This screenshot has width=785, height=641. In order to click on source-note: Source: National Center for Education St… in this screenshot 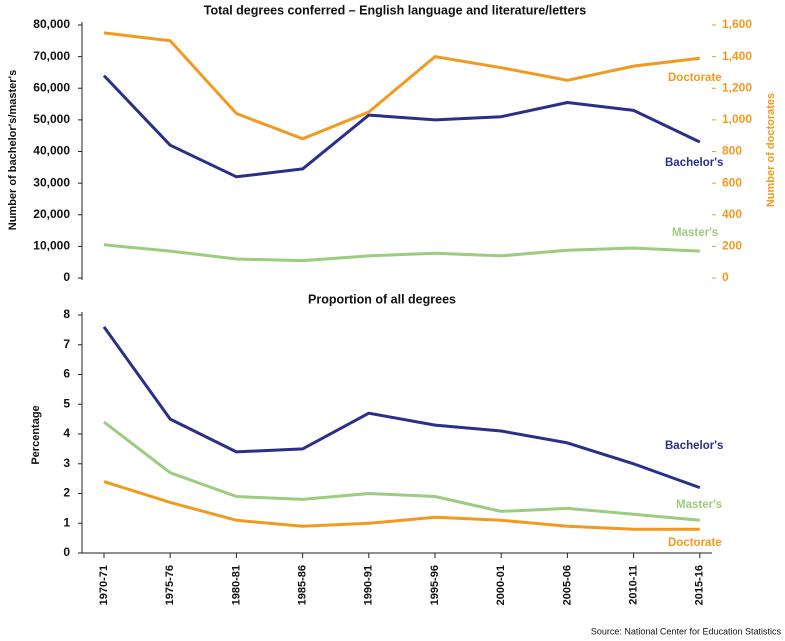, I will do `click(686, 631)`.